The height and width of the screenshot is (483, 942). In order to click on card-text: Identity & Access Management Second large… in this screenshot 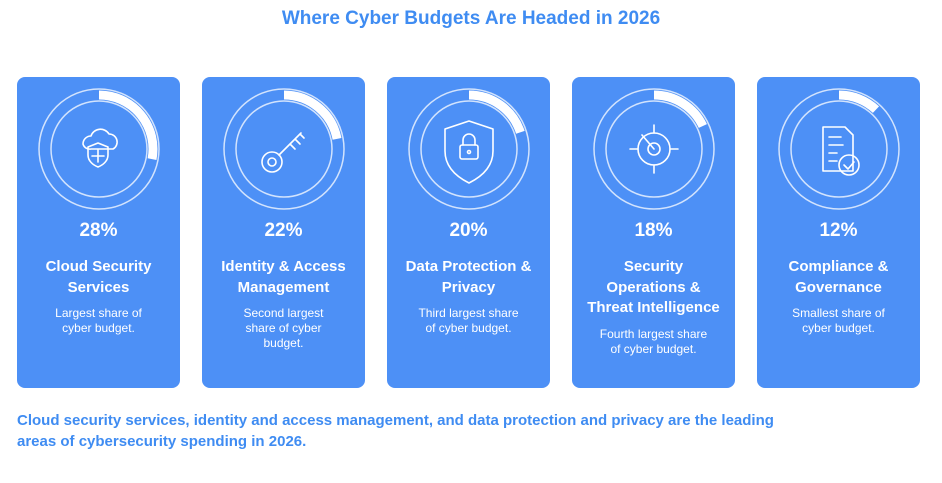, I will do `click(283, 304)`.